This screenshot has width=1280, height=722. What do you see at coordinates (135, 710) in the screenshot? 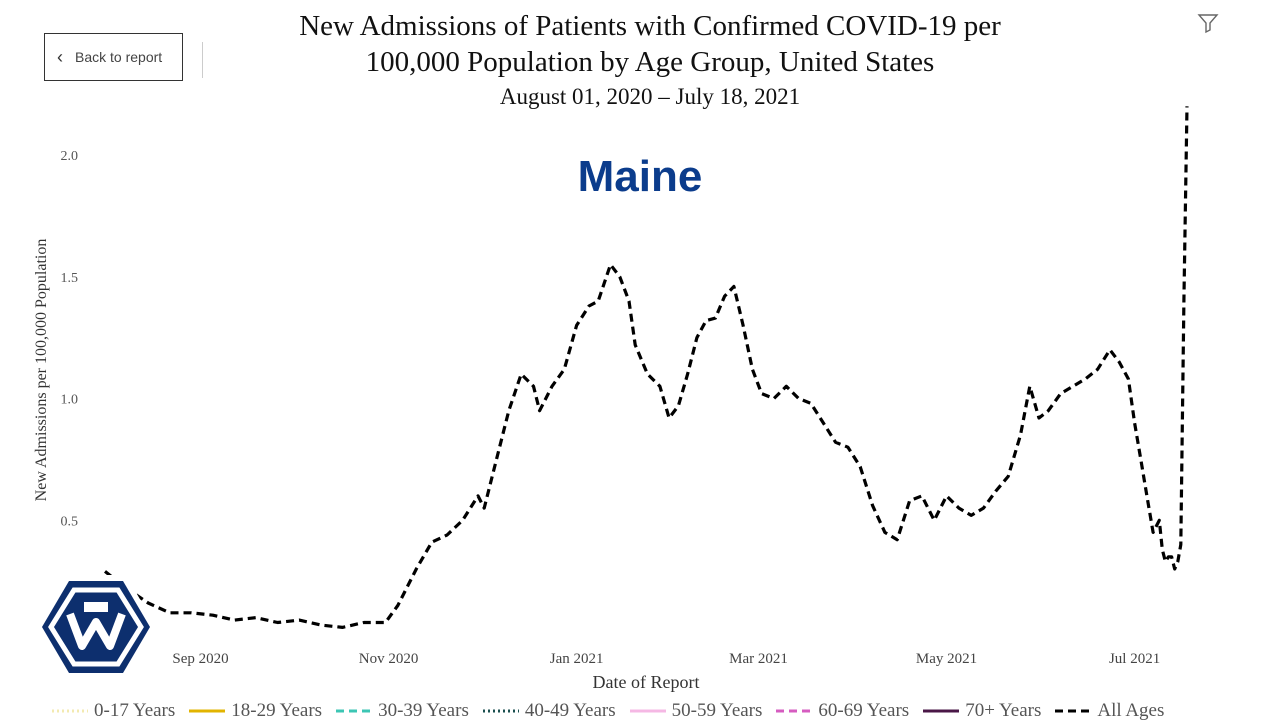
I see `legend-label: 0-17 Years` at bounding box center [135, 710].